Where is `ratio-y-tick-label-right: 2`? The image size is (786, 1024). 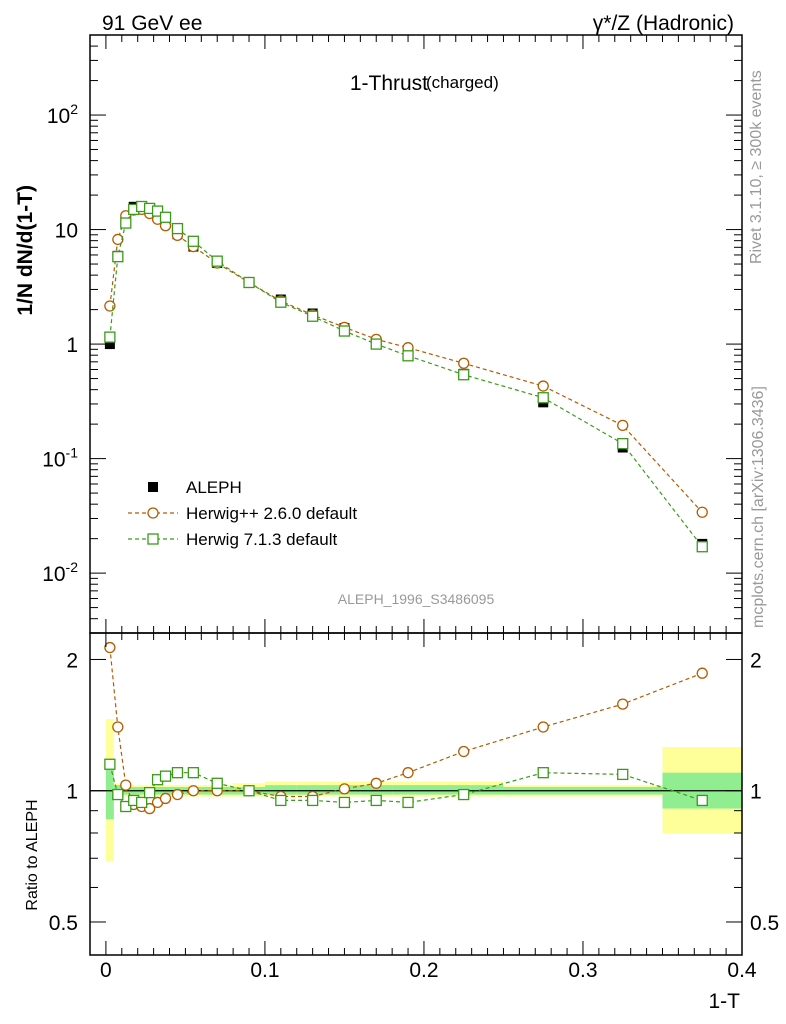
ratio-y-tick-label-right: 2 is located at coordinates (756, 660).